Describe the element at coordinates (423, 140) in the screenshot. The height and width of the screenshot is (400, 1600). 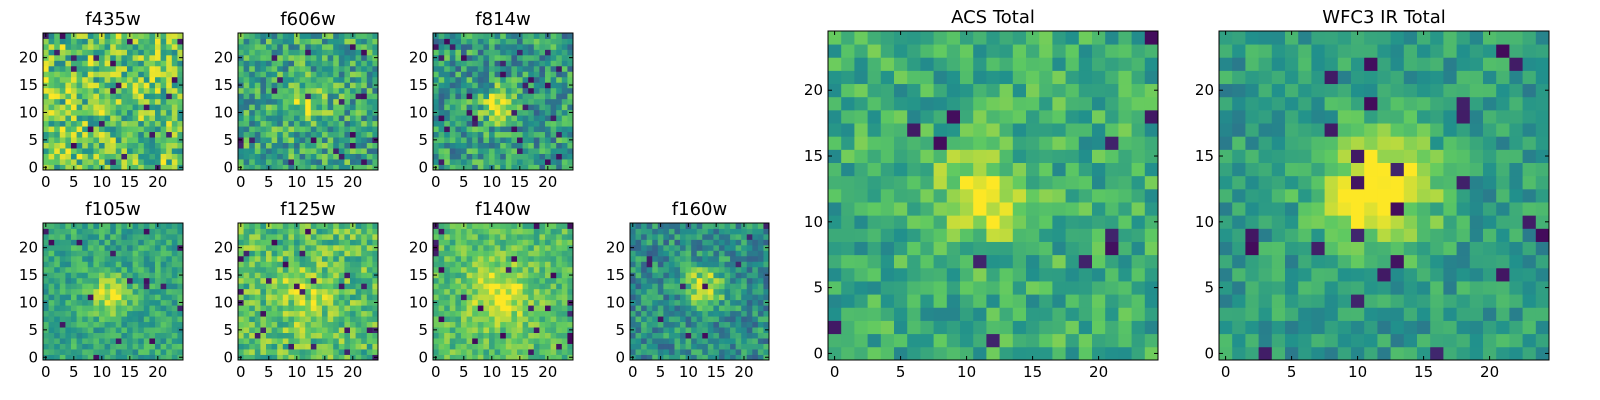
I see `y-tick-label: 5` at that location.